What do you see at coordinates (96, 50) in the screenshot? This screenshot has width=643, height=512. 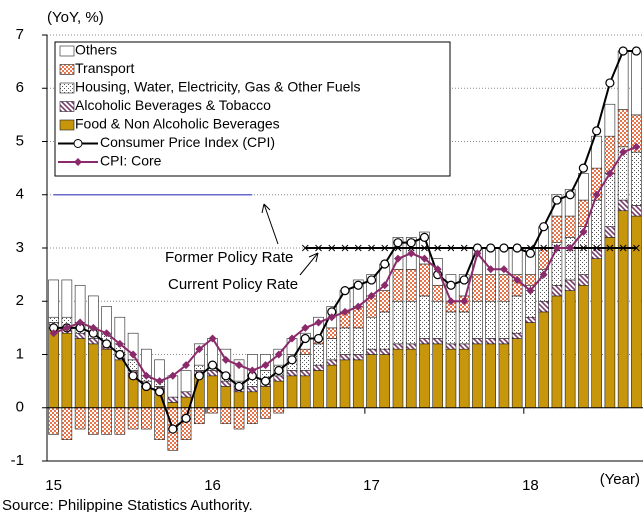 I see `legend-label: Others` at bounding box center [96, 50].